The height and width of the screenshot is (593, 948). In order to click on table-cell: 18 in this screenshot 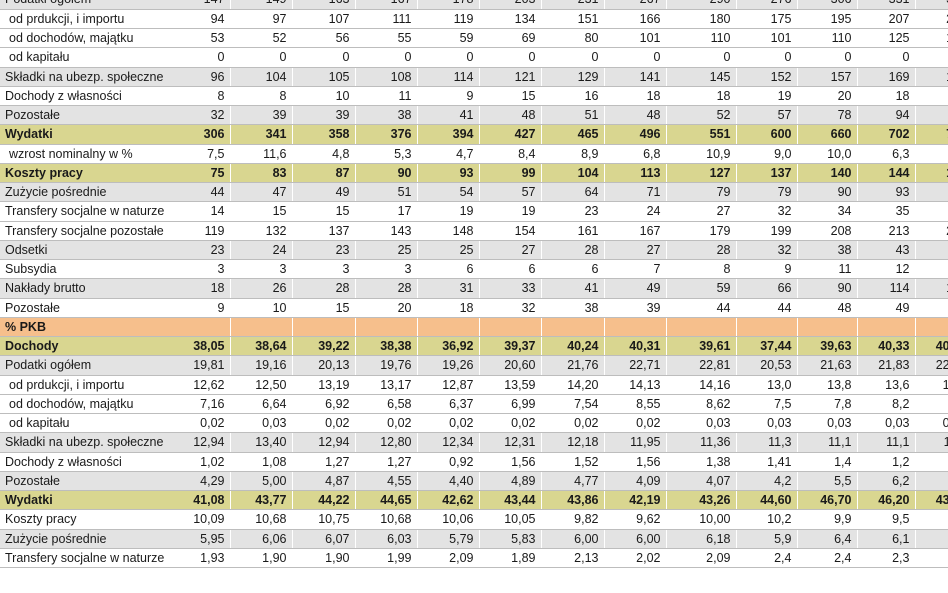, I will do `click(447, 308)`.